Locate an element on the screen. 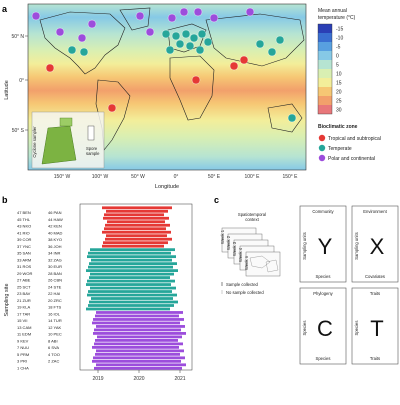 The height and width of the screenshot is (405, 400). inset-label-sampler: Cyclone sampler is located at coordinates (34, 142).